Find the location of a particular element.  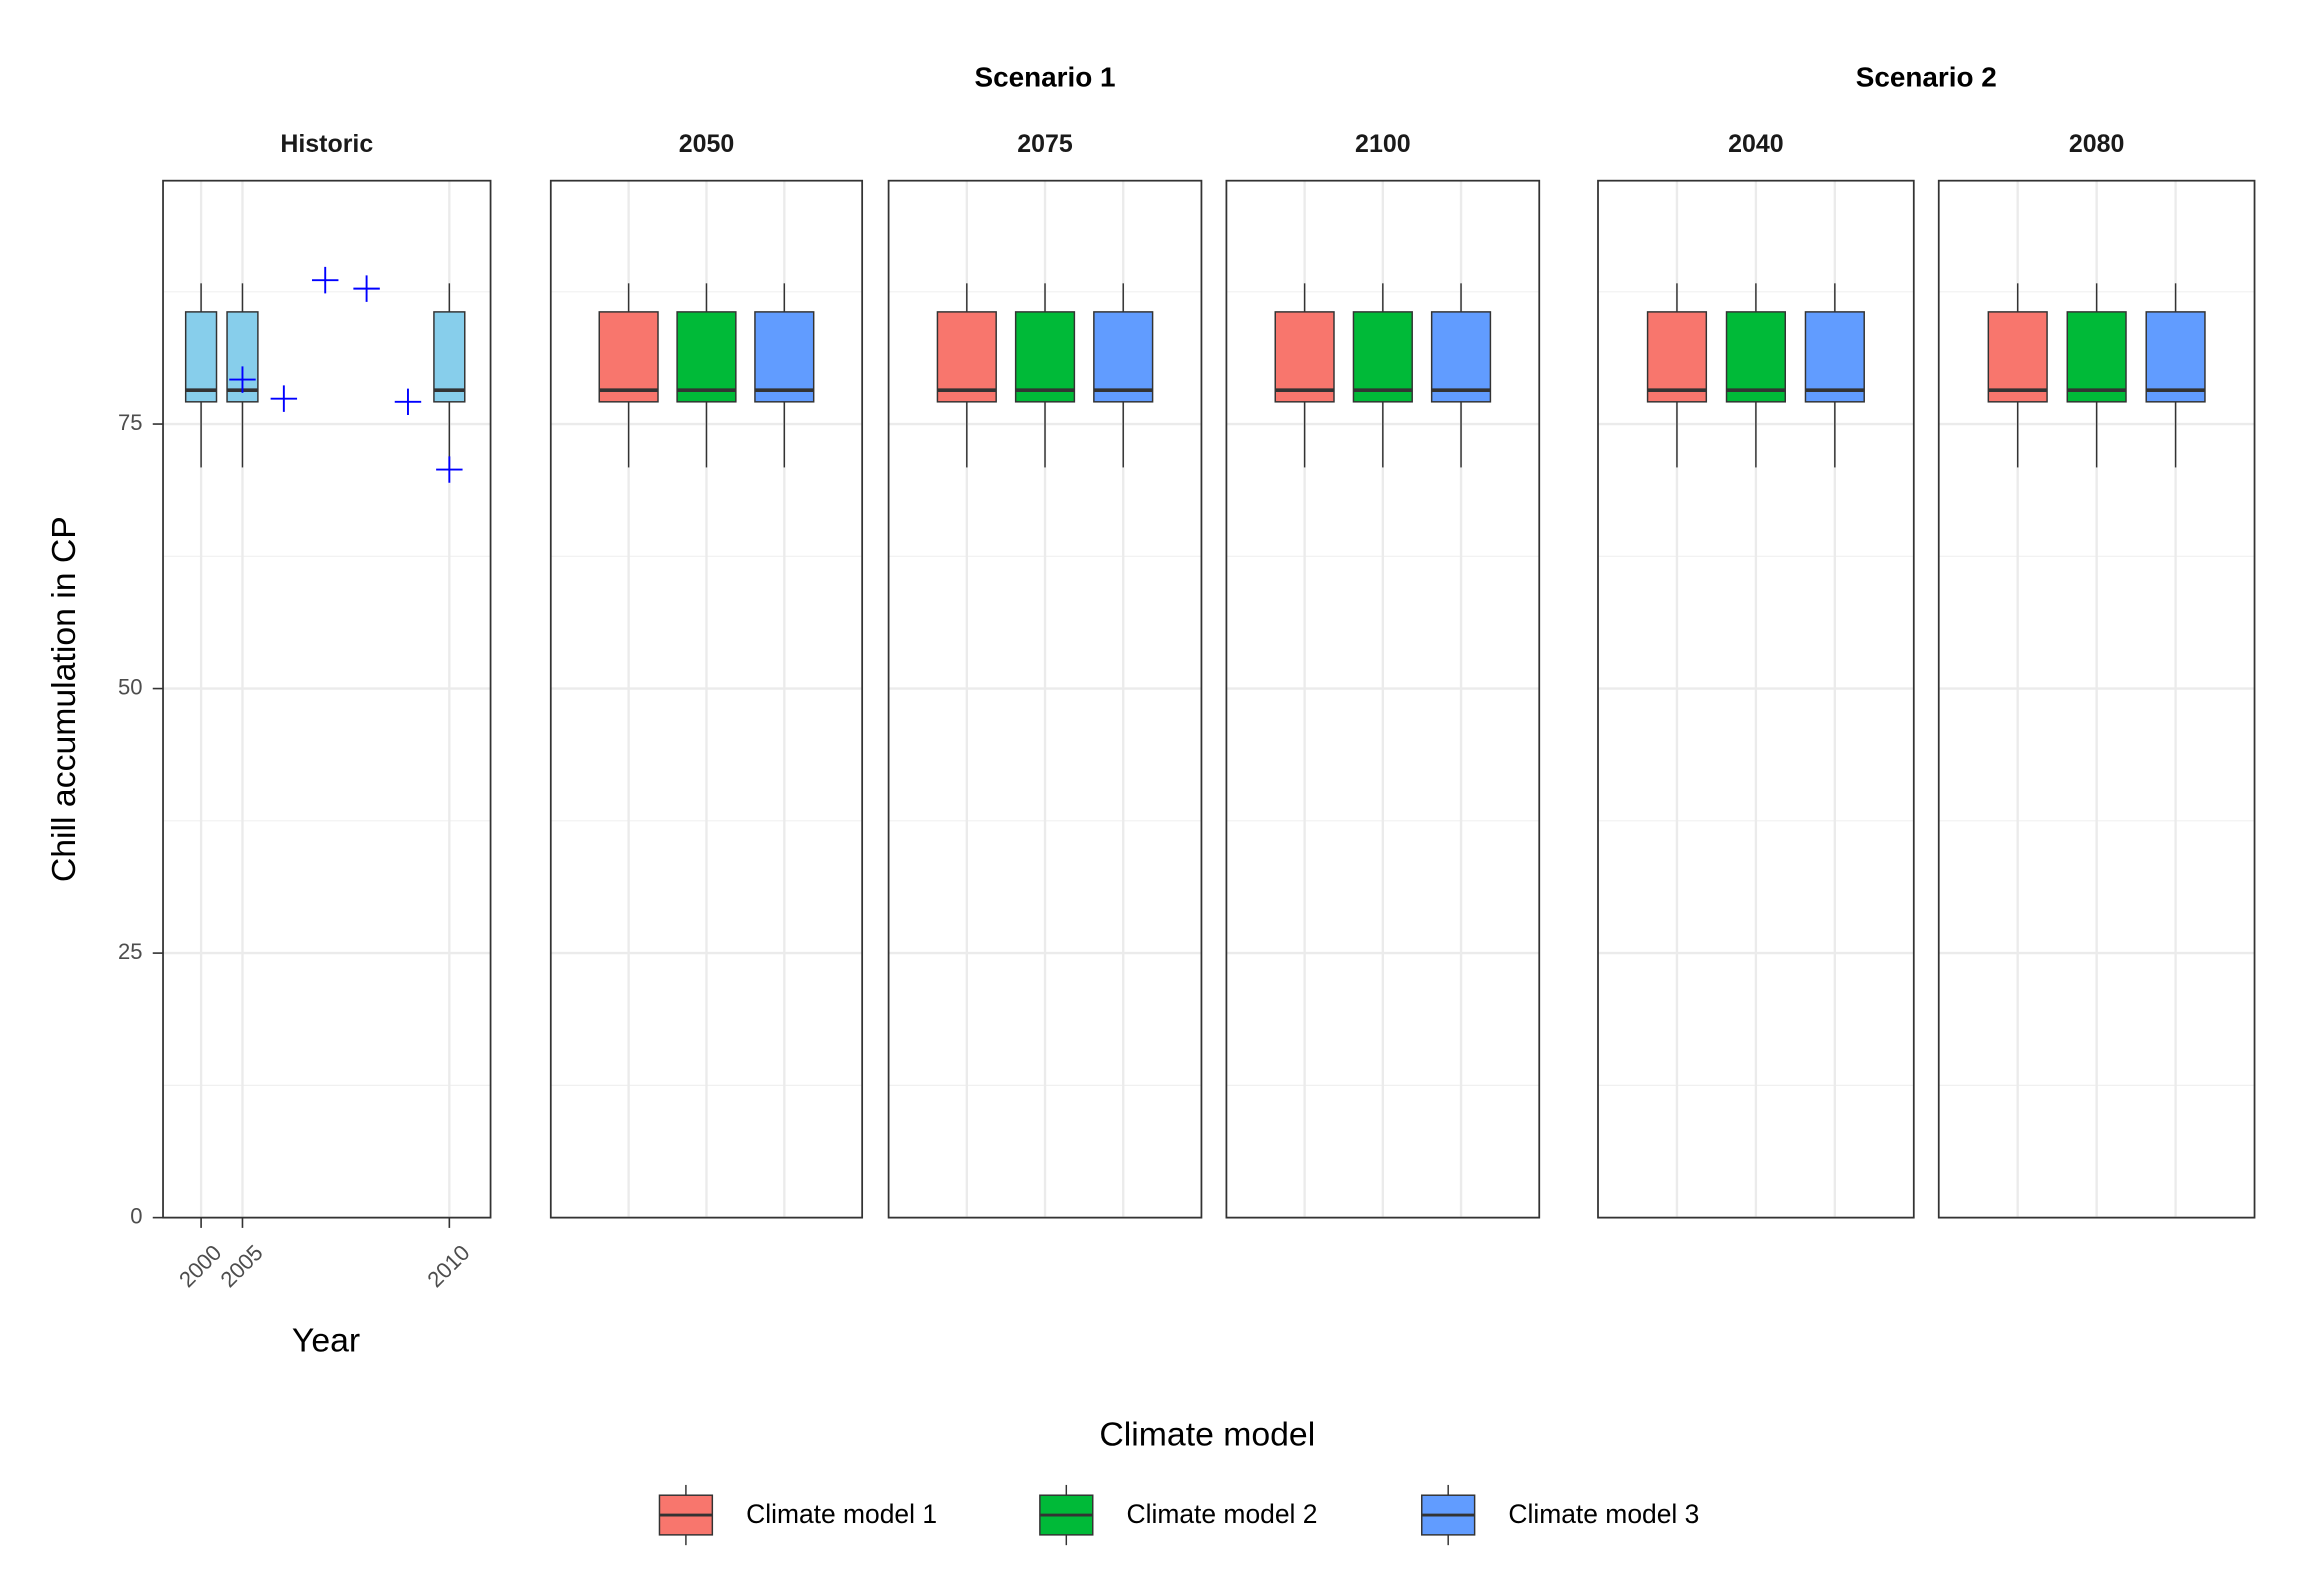

y-axis-title: Chill accumulation in CP is located at coordinates (64, 699).